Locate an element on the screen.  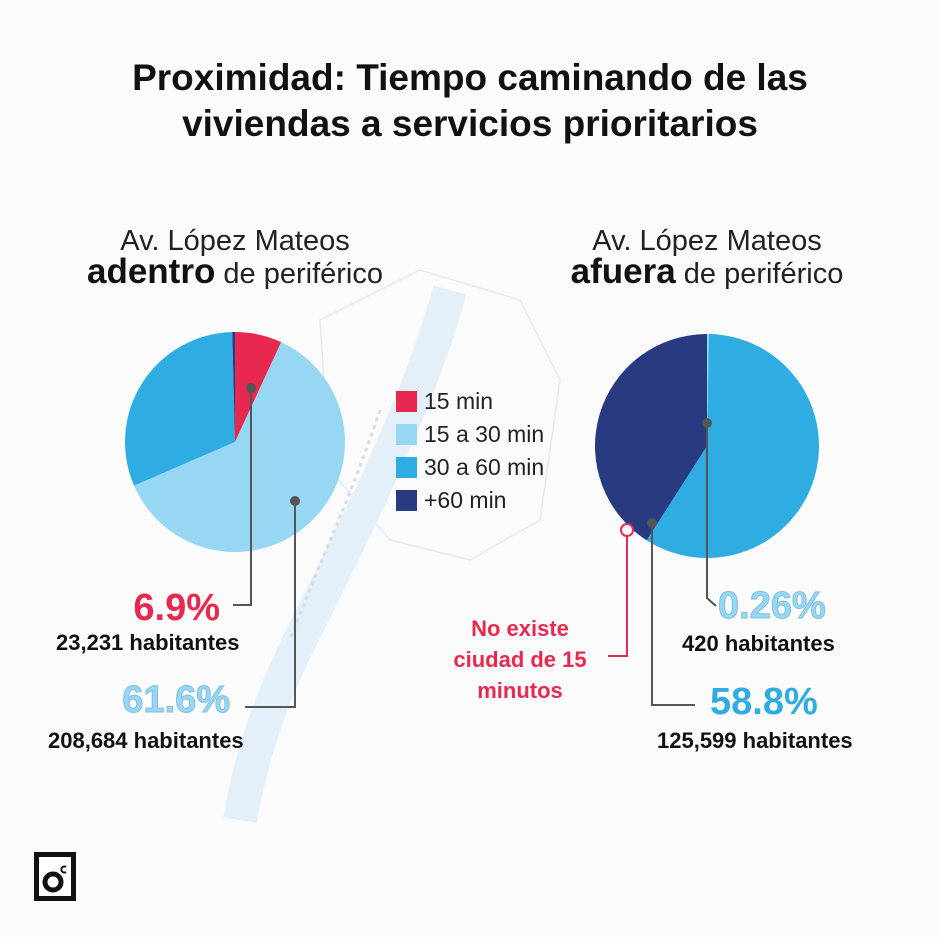
right-subtitle: Av. López Mateos afuera de periférico is located at coordinates (707, 259).